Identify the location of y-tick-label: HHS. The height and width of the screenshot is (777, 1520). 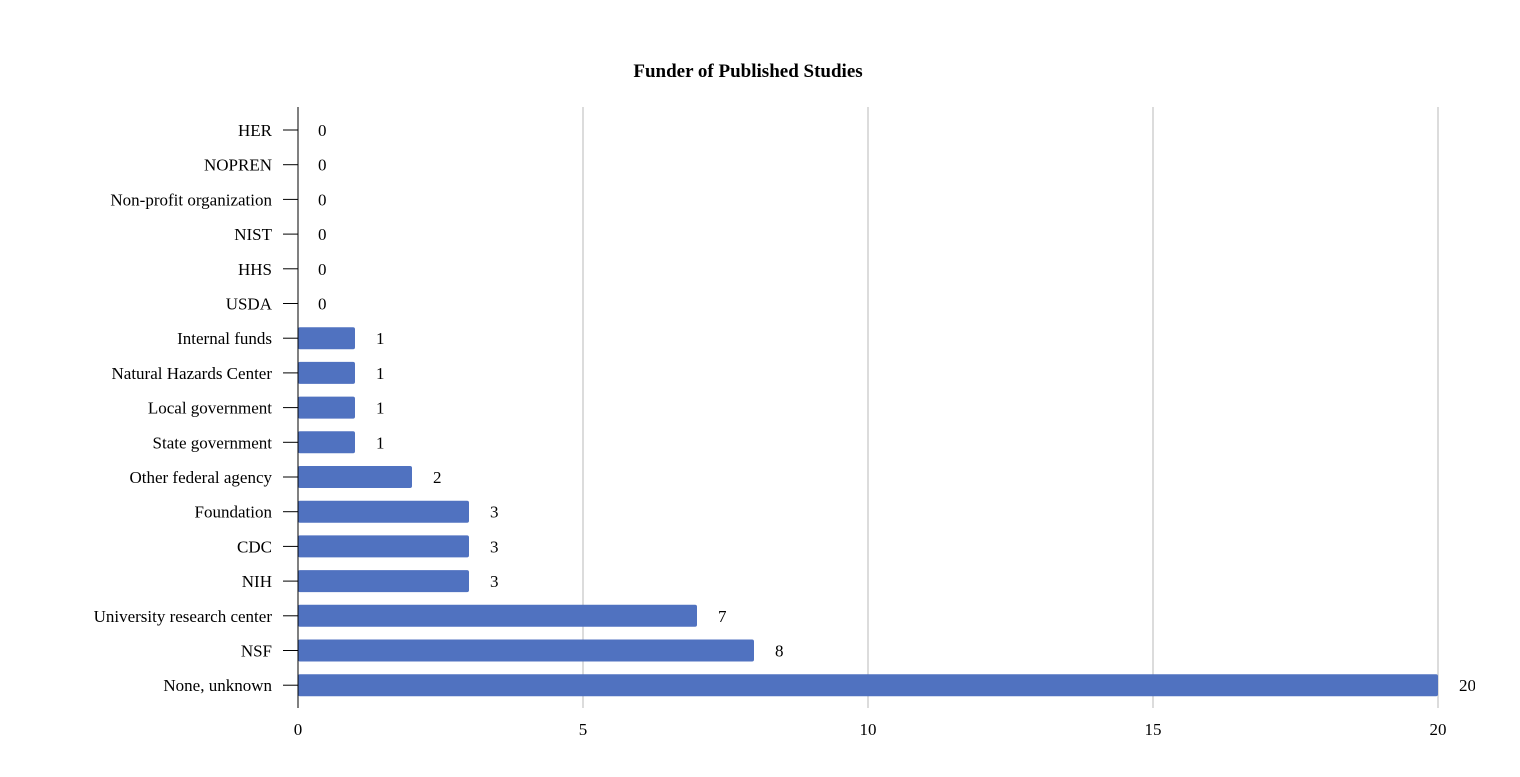
(255, 269).